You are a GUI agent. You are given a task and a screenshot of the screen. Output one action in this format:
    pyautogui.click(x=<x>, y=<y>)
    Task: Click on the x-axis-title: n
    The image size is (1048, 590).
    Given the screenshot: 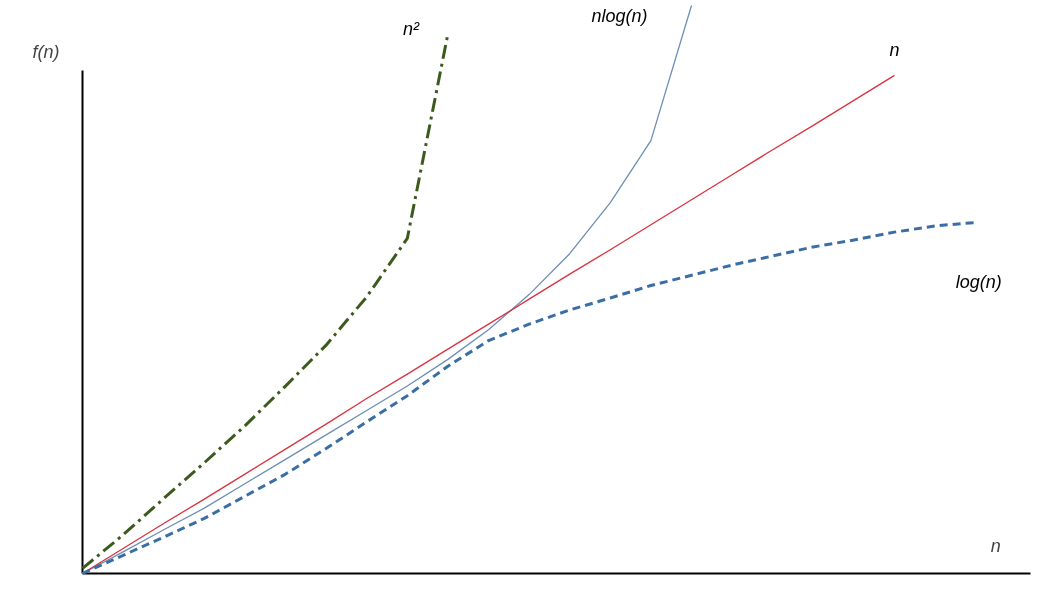 What is the action you would take?
    pyautogui.click(x=995, y=545)
    